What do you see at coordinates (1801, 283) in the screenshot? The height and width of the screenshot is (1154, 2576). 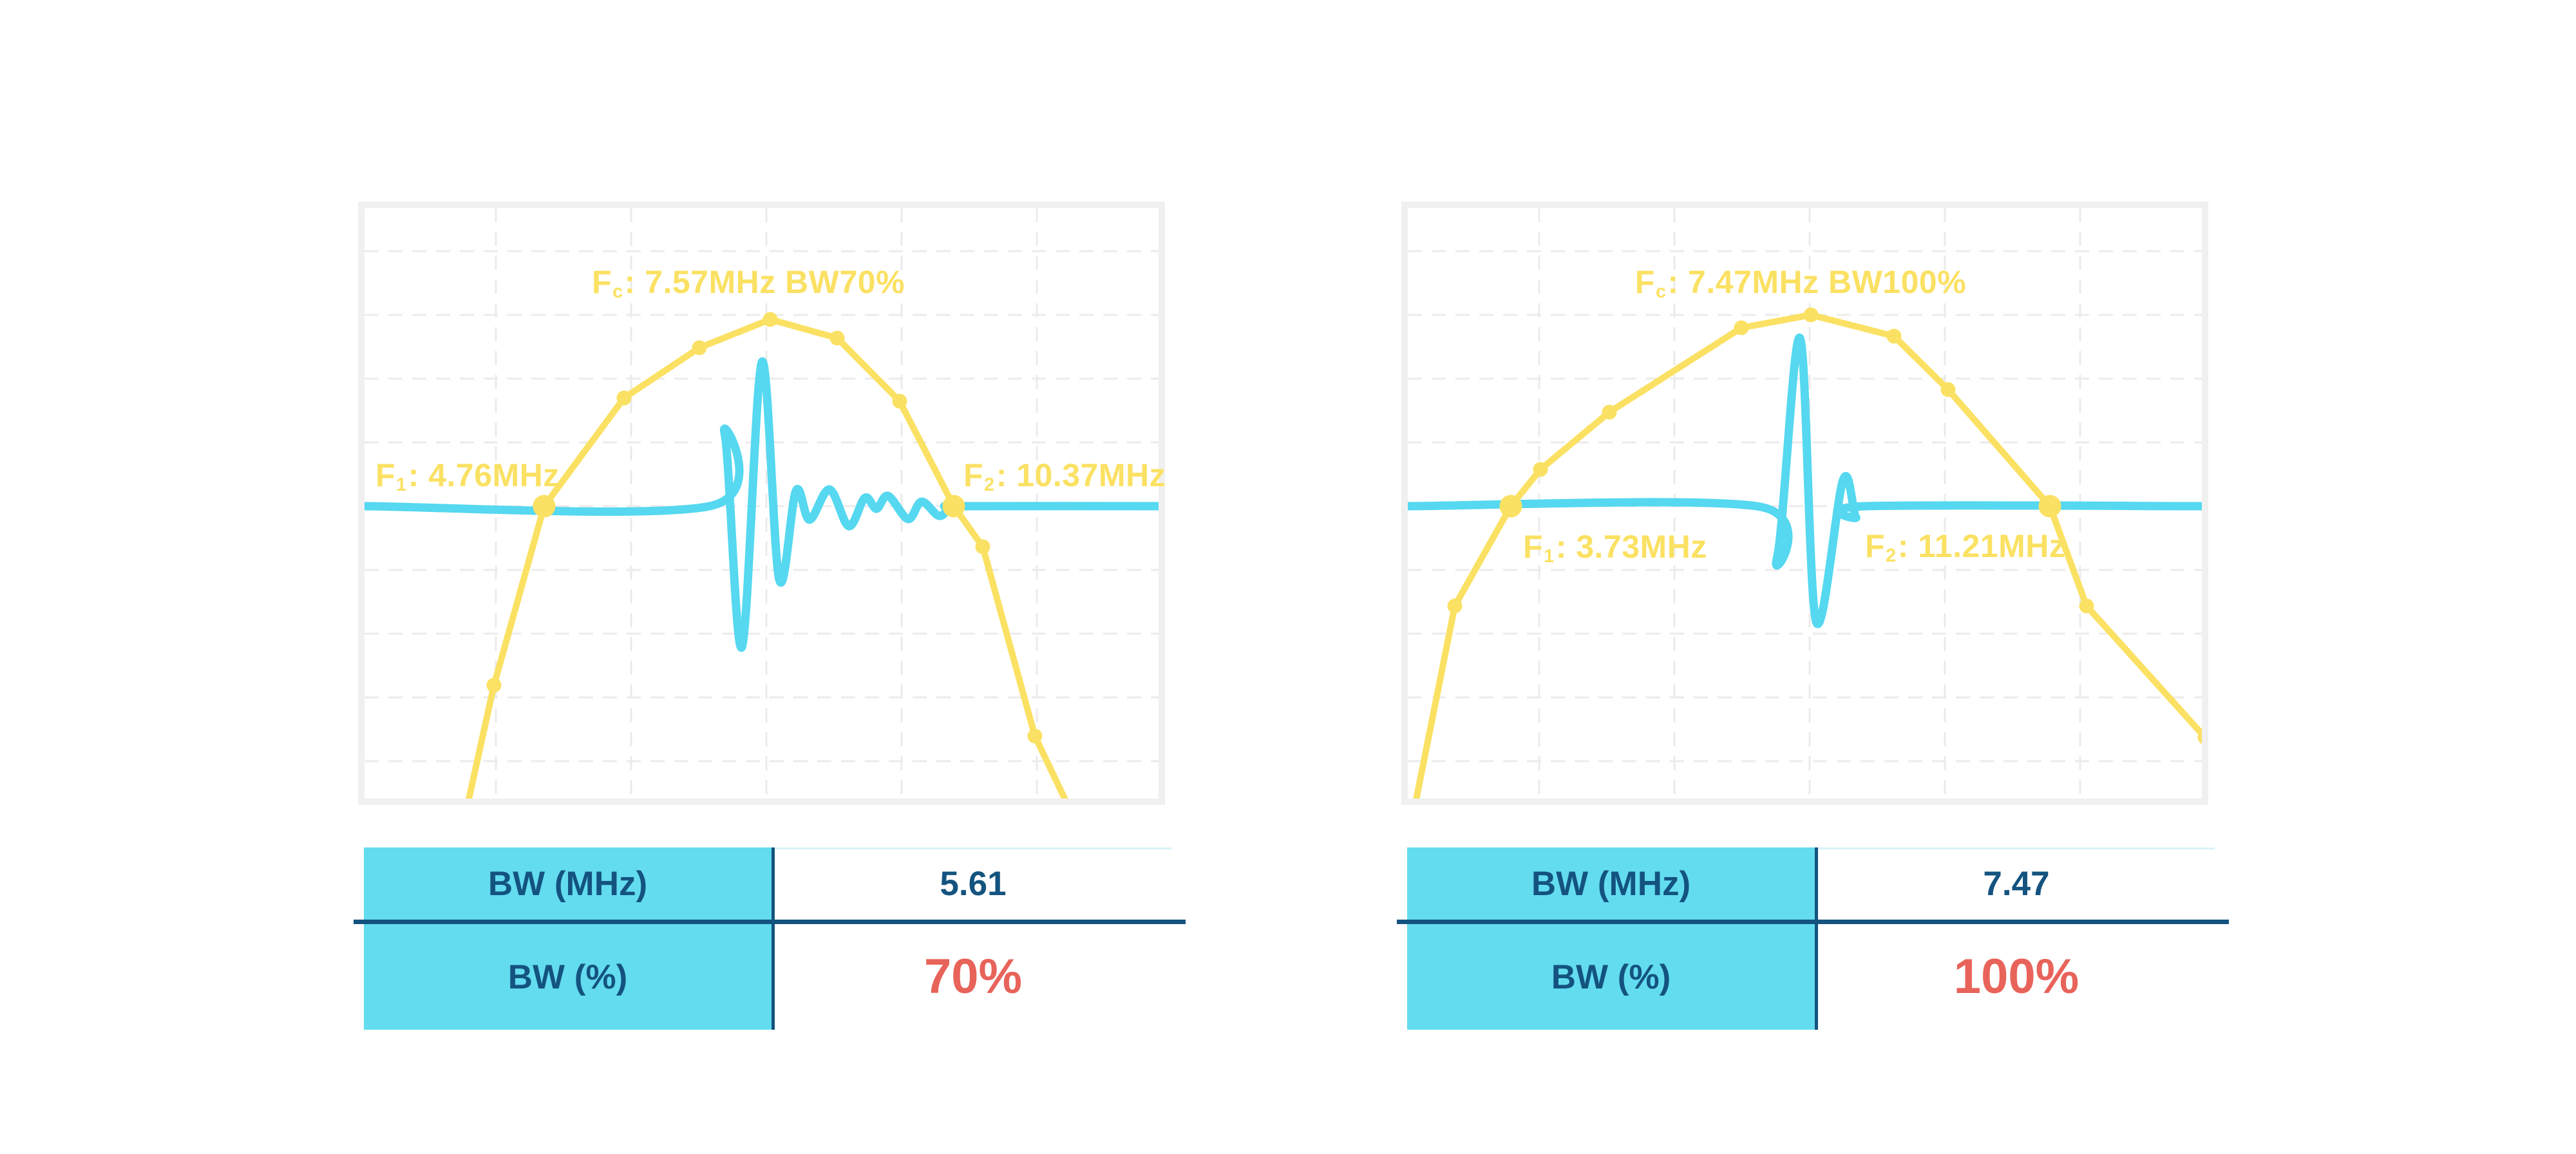 I see `annotation-fc: Fc: 7.47MHz BW100%` at bounding box center [1801, 283].